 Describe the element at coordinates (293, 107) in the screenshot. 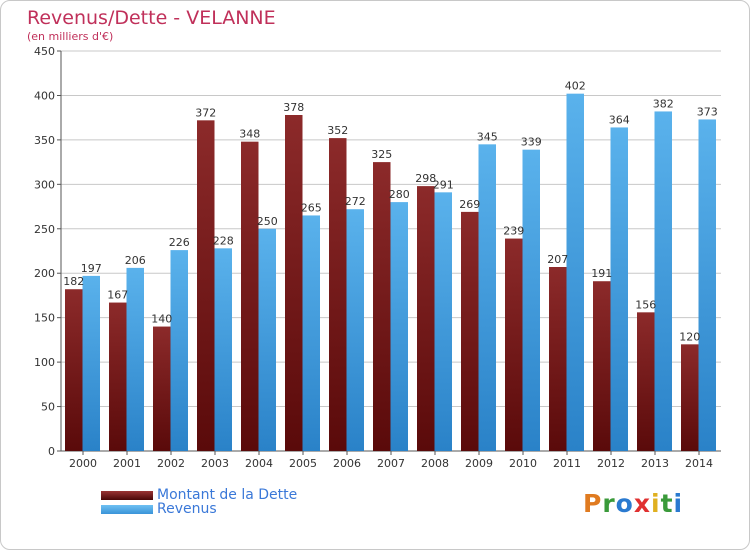

I see `debt-data-label: 378` at that location.